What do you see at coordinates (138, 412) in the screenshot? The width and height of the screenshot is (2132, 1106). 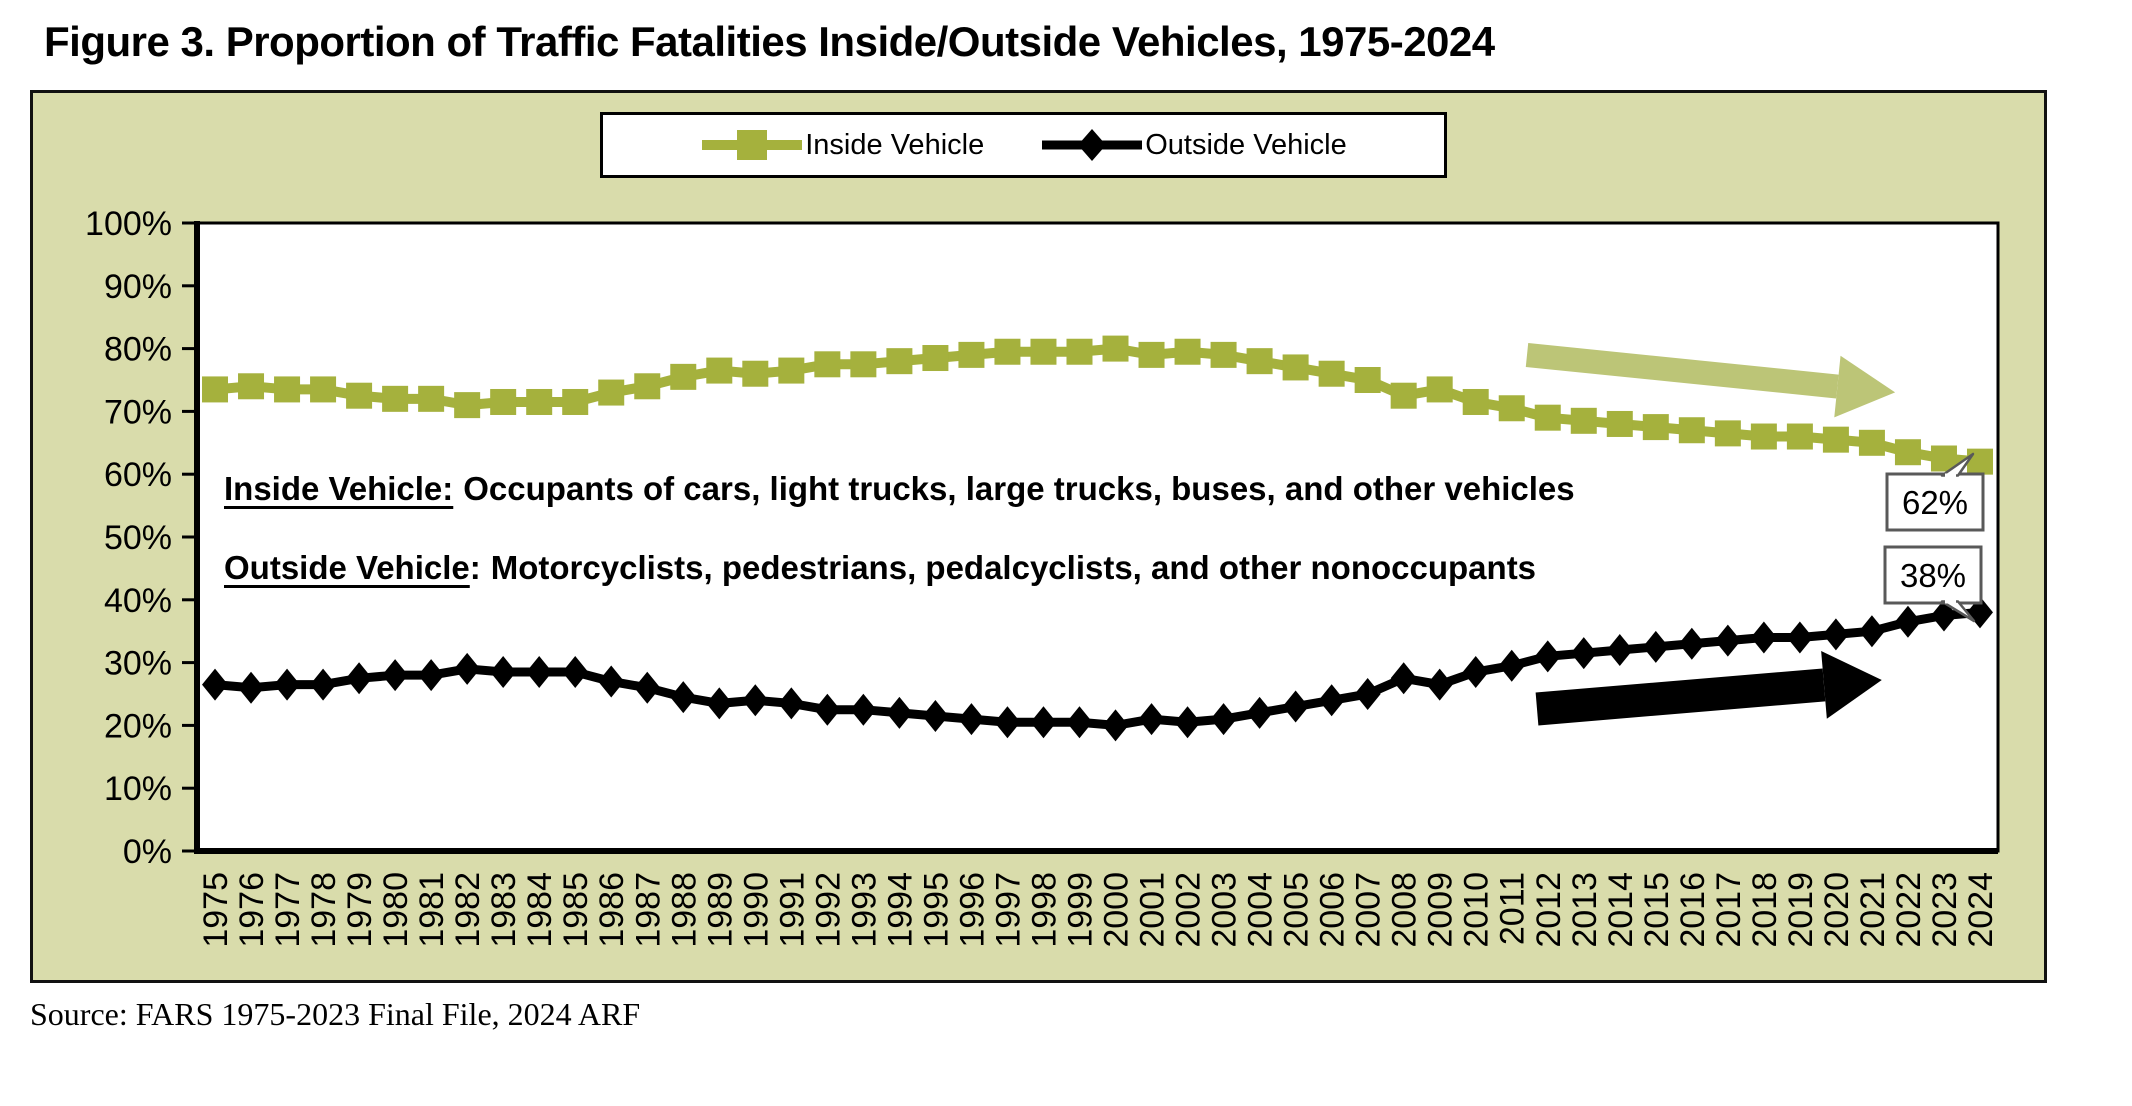 I see `y-tick-label: 70%` at bounding box center [138, 412].